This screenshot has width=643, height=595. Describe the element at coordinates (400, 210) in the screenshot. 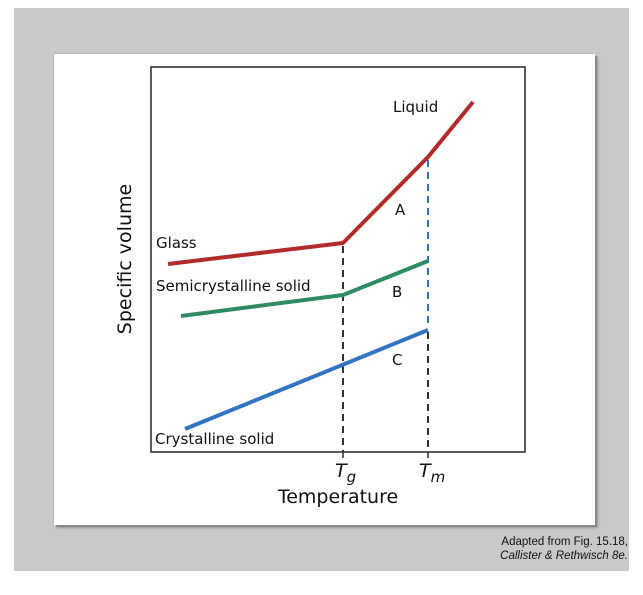

I see `region-label-a: A` at that location.